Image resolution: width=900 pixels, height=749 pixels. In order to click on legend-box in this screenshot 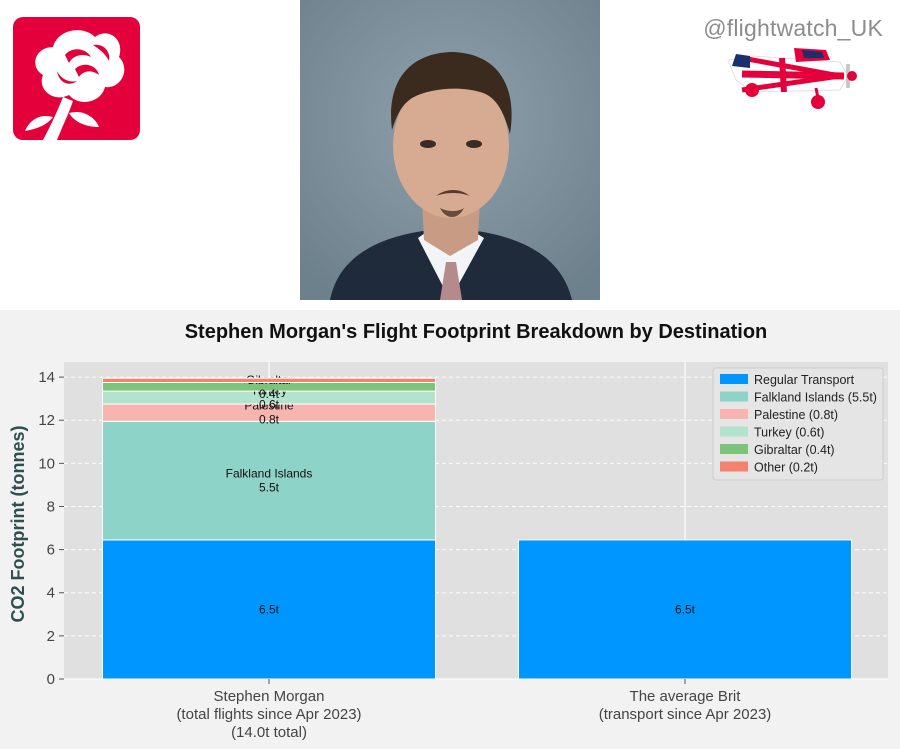, I will do `click(798, 424)`.